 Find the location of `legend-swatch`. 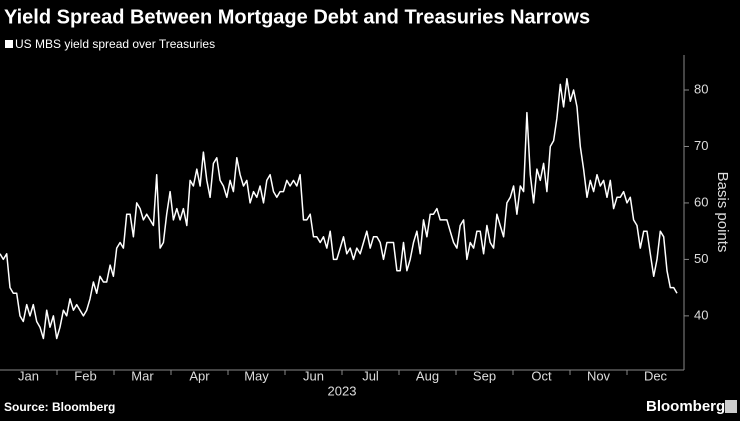

legend-swatch is located at coordinates (9, 44).